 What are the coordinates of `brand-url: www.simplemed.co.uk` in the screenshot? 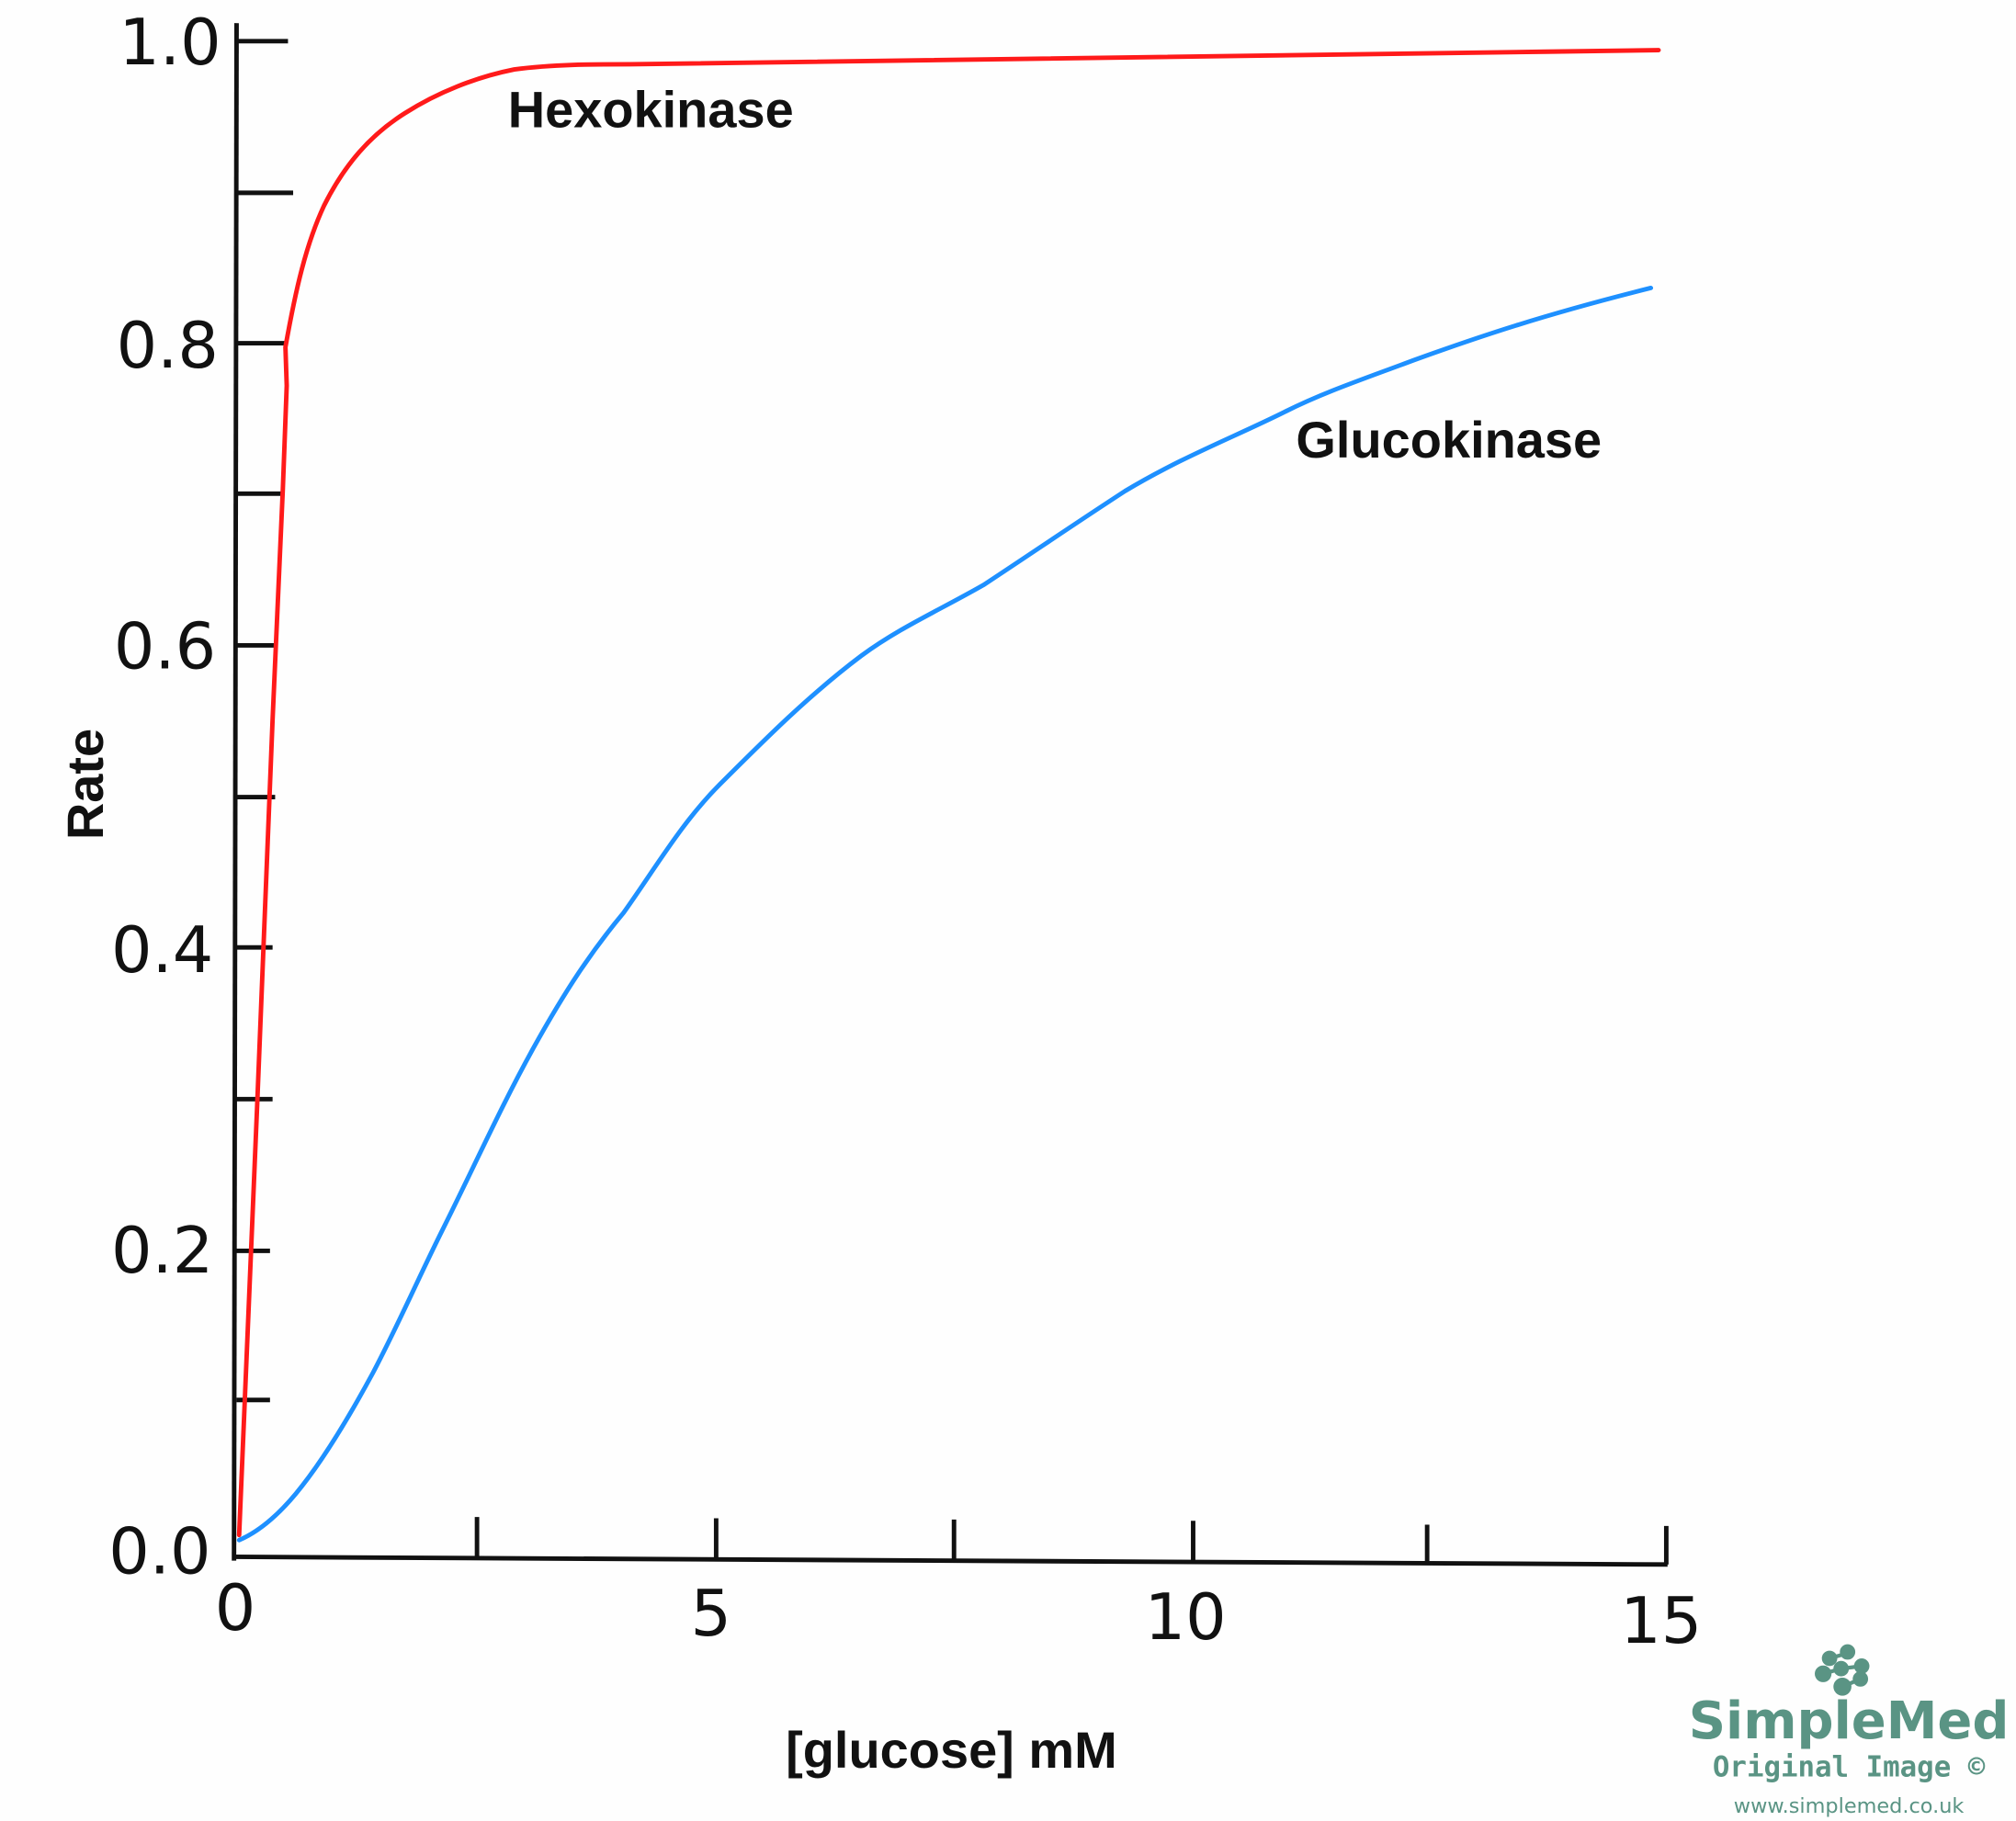 It's located at (1849, 1806).